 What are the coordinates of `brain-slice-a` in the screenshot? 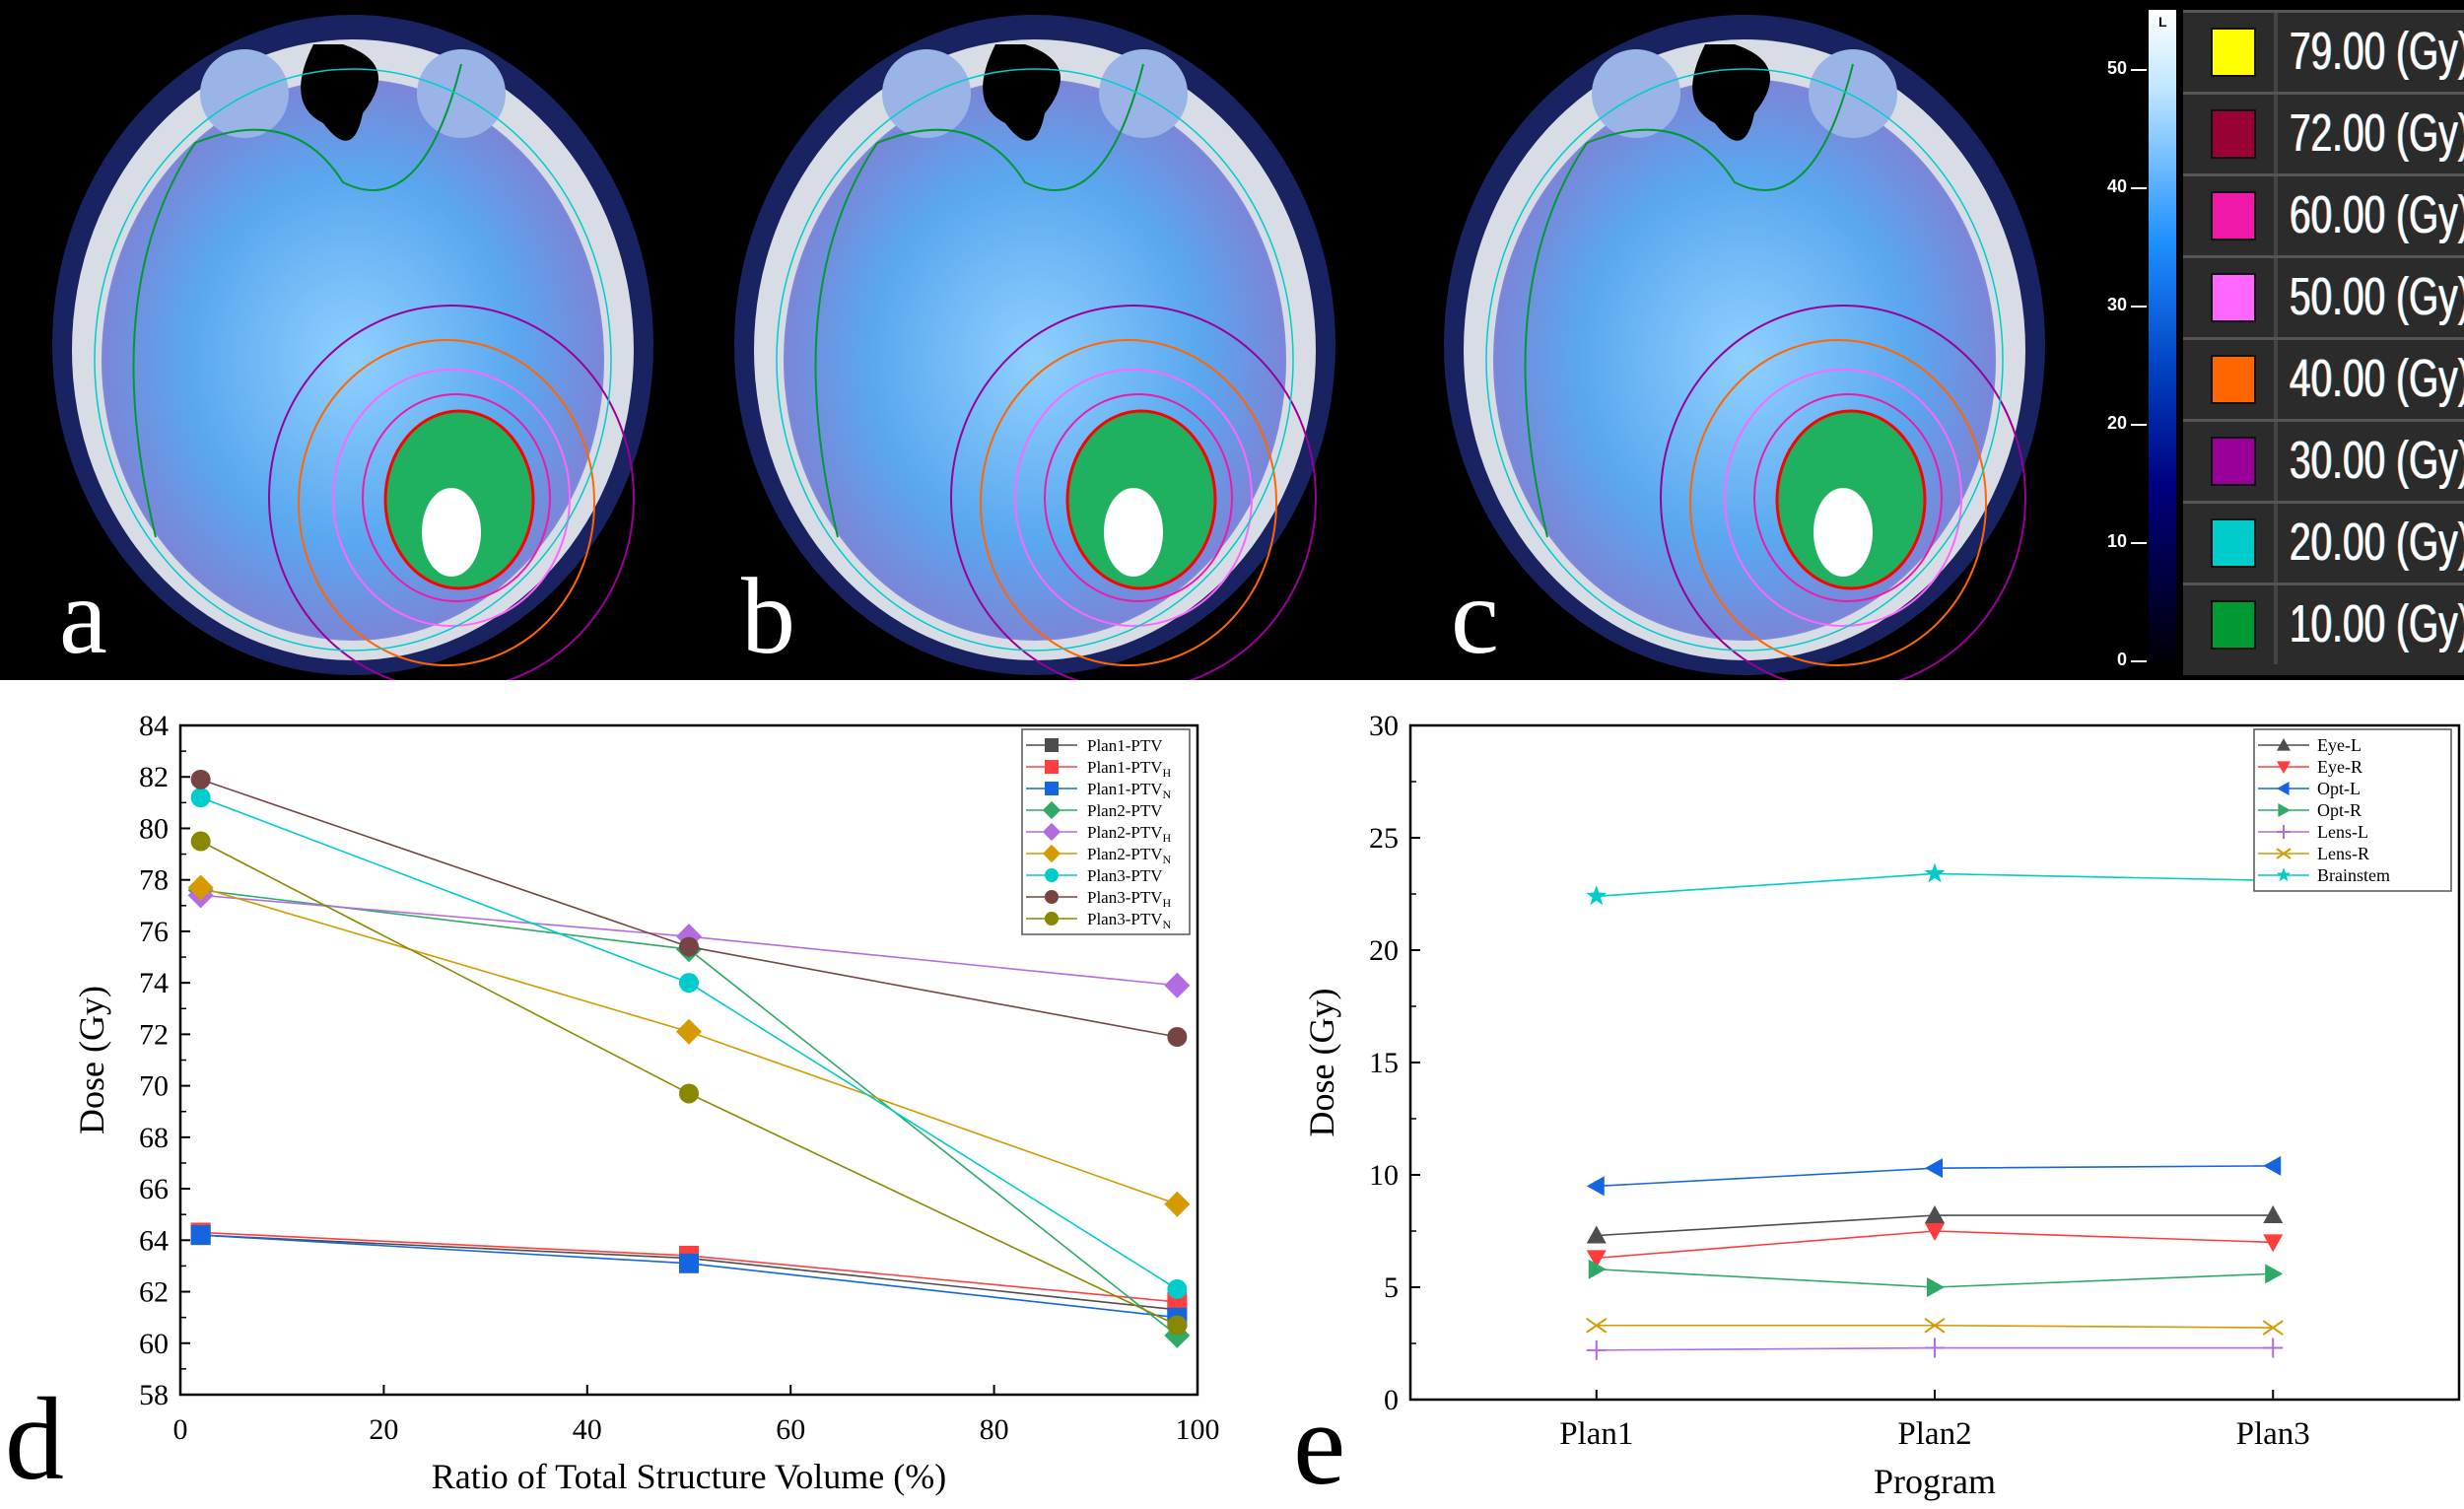 It's located at (352, 353).